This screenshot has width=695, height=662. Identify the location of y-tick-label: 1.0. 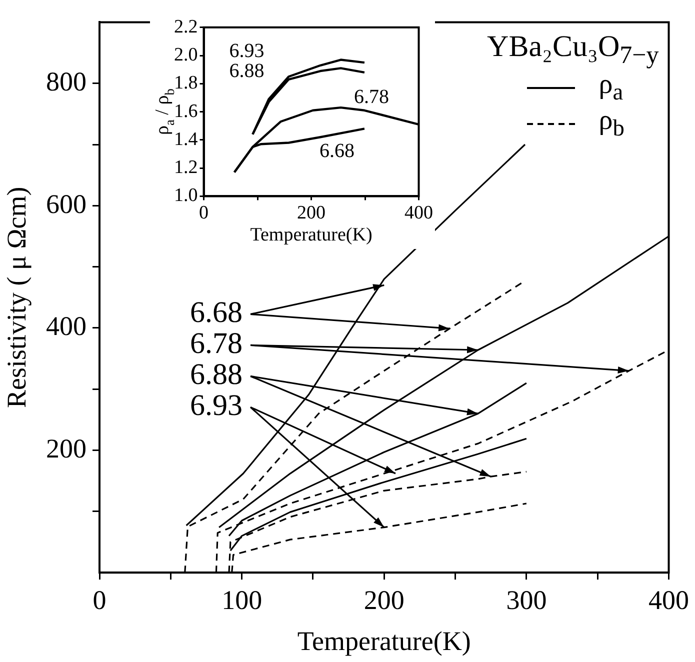
(186, 195).